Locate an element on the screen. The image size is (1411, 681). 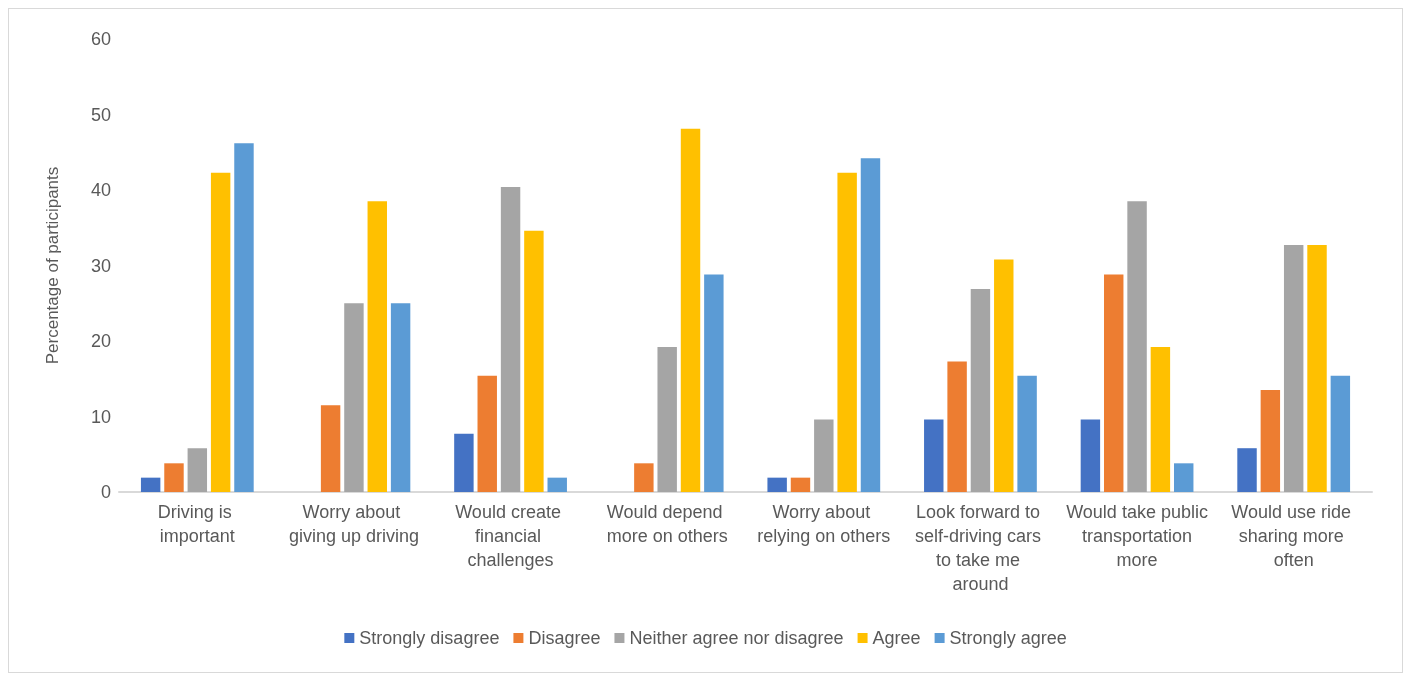
y-tick-label: 50 is located at coordinates (100, 114).